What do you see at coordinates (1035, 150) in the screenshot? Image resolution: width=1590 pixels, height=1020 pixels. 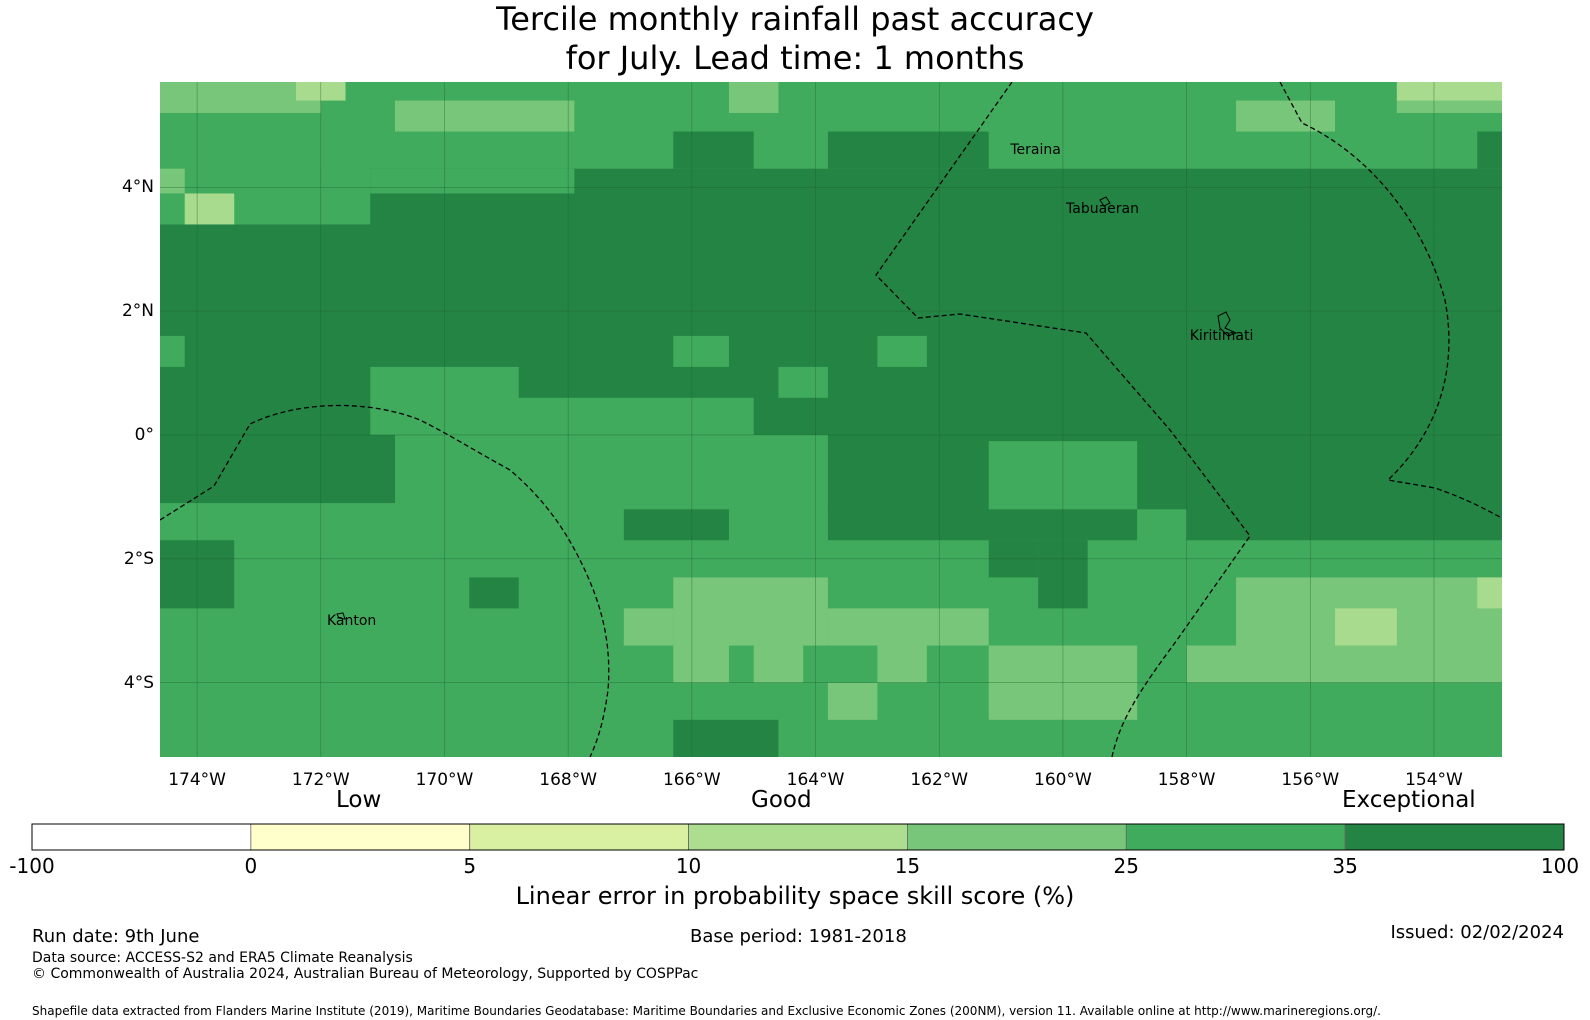 I see `place-label-teraina: Teraina` at bounding box center [1035, 150].